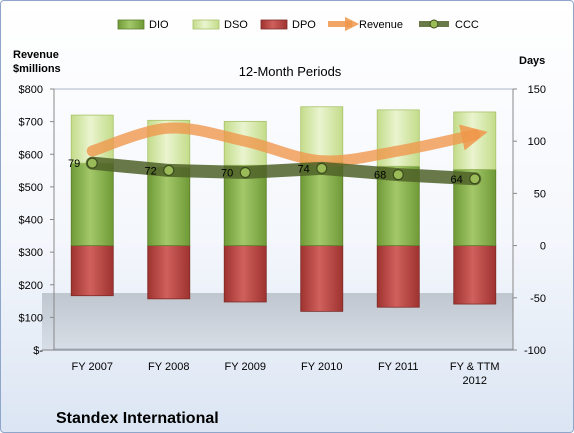  What do you see at coordinates (151, 171) in the screenshot?
I see `ccc-data-label: 72` at bounding box center [151, 171].